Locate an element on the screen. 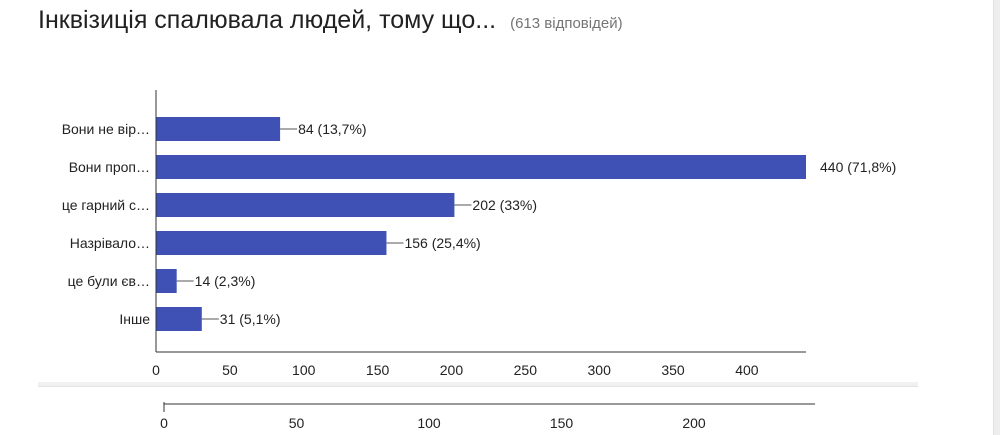  secondary-x-tick-label: 100 is located at coordinates (429, 423).